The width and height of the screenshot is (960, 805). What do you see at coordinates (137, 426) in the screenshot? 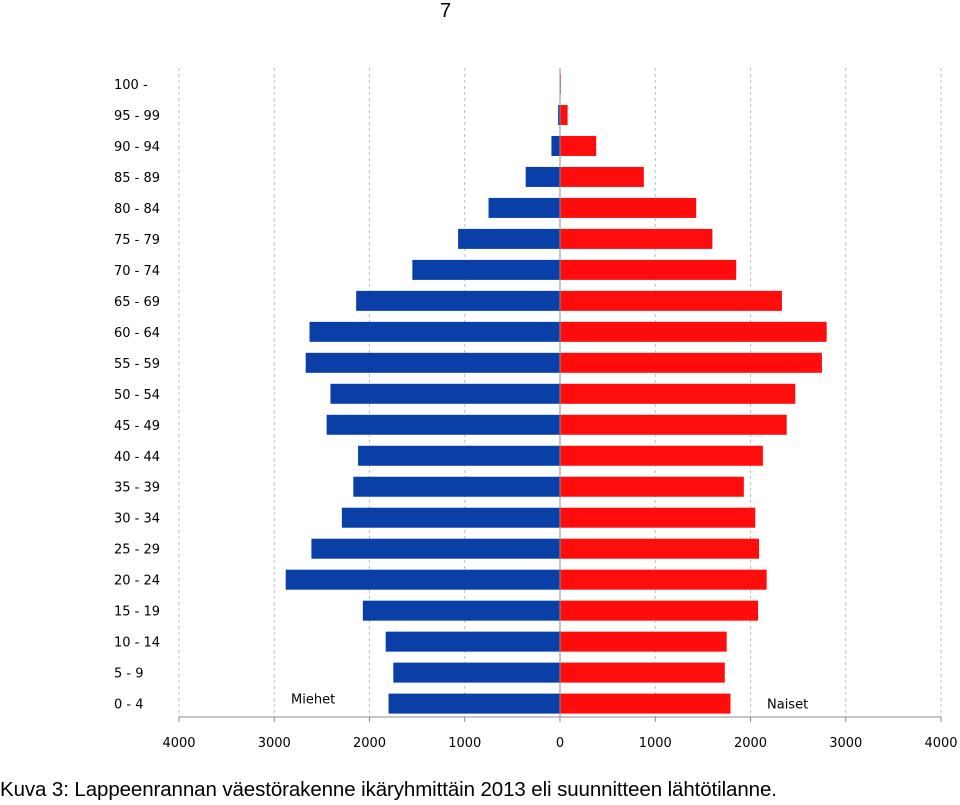
I see `y-tick-label: 45 - 49` at bounding box center [137, 426].